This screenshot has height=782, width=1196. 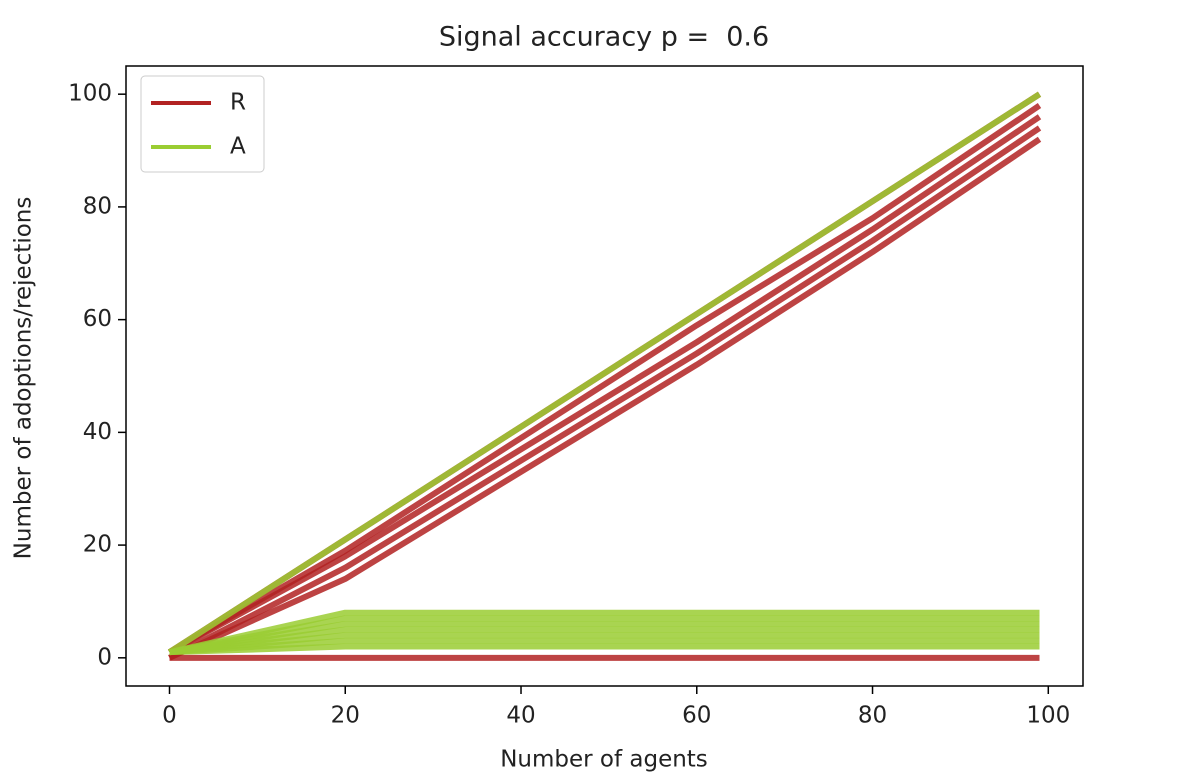 What do you see at coordinates (238, 103) in the screenshot?
I see `legend-label: R` at bounding box center [238, 103].